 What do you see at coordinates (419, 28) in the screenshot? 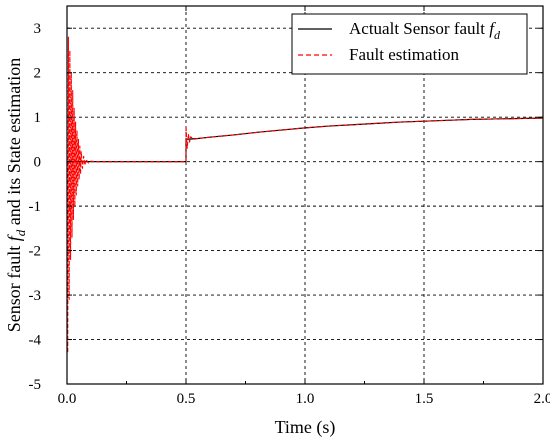
I see `legend-label-actual-prefix: Actualt Sensor fault` at bounding box center [419, 28].